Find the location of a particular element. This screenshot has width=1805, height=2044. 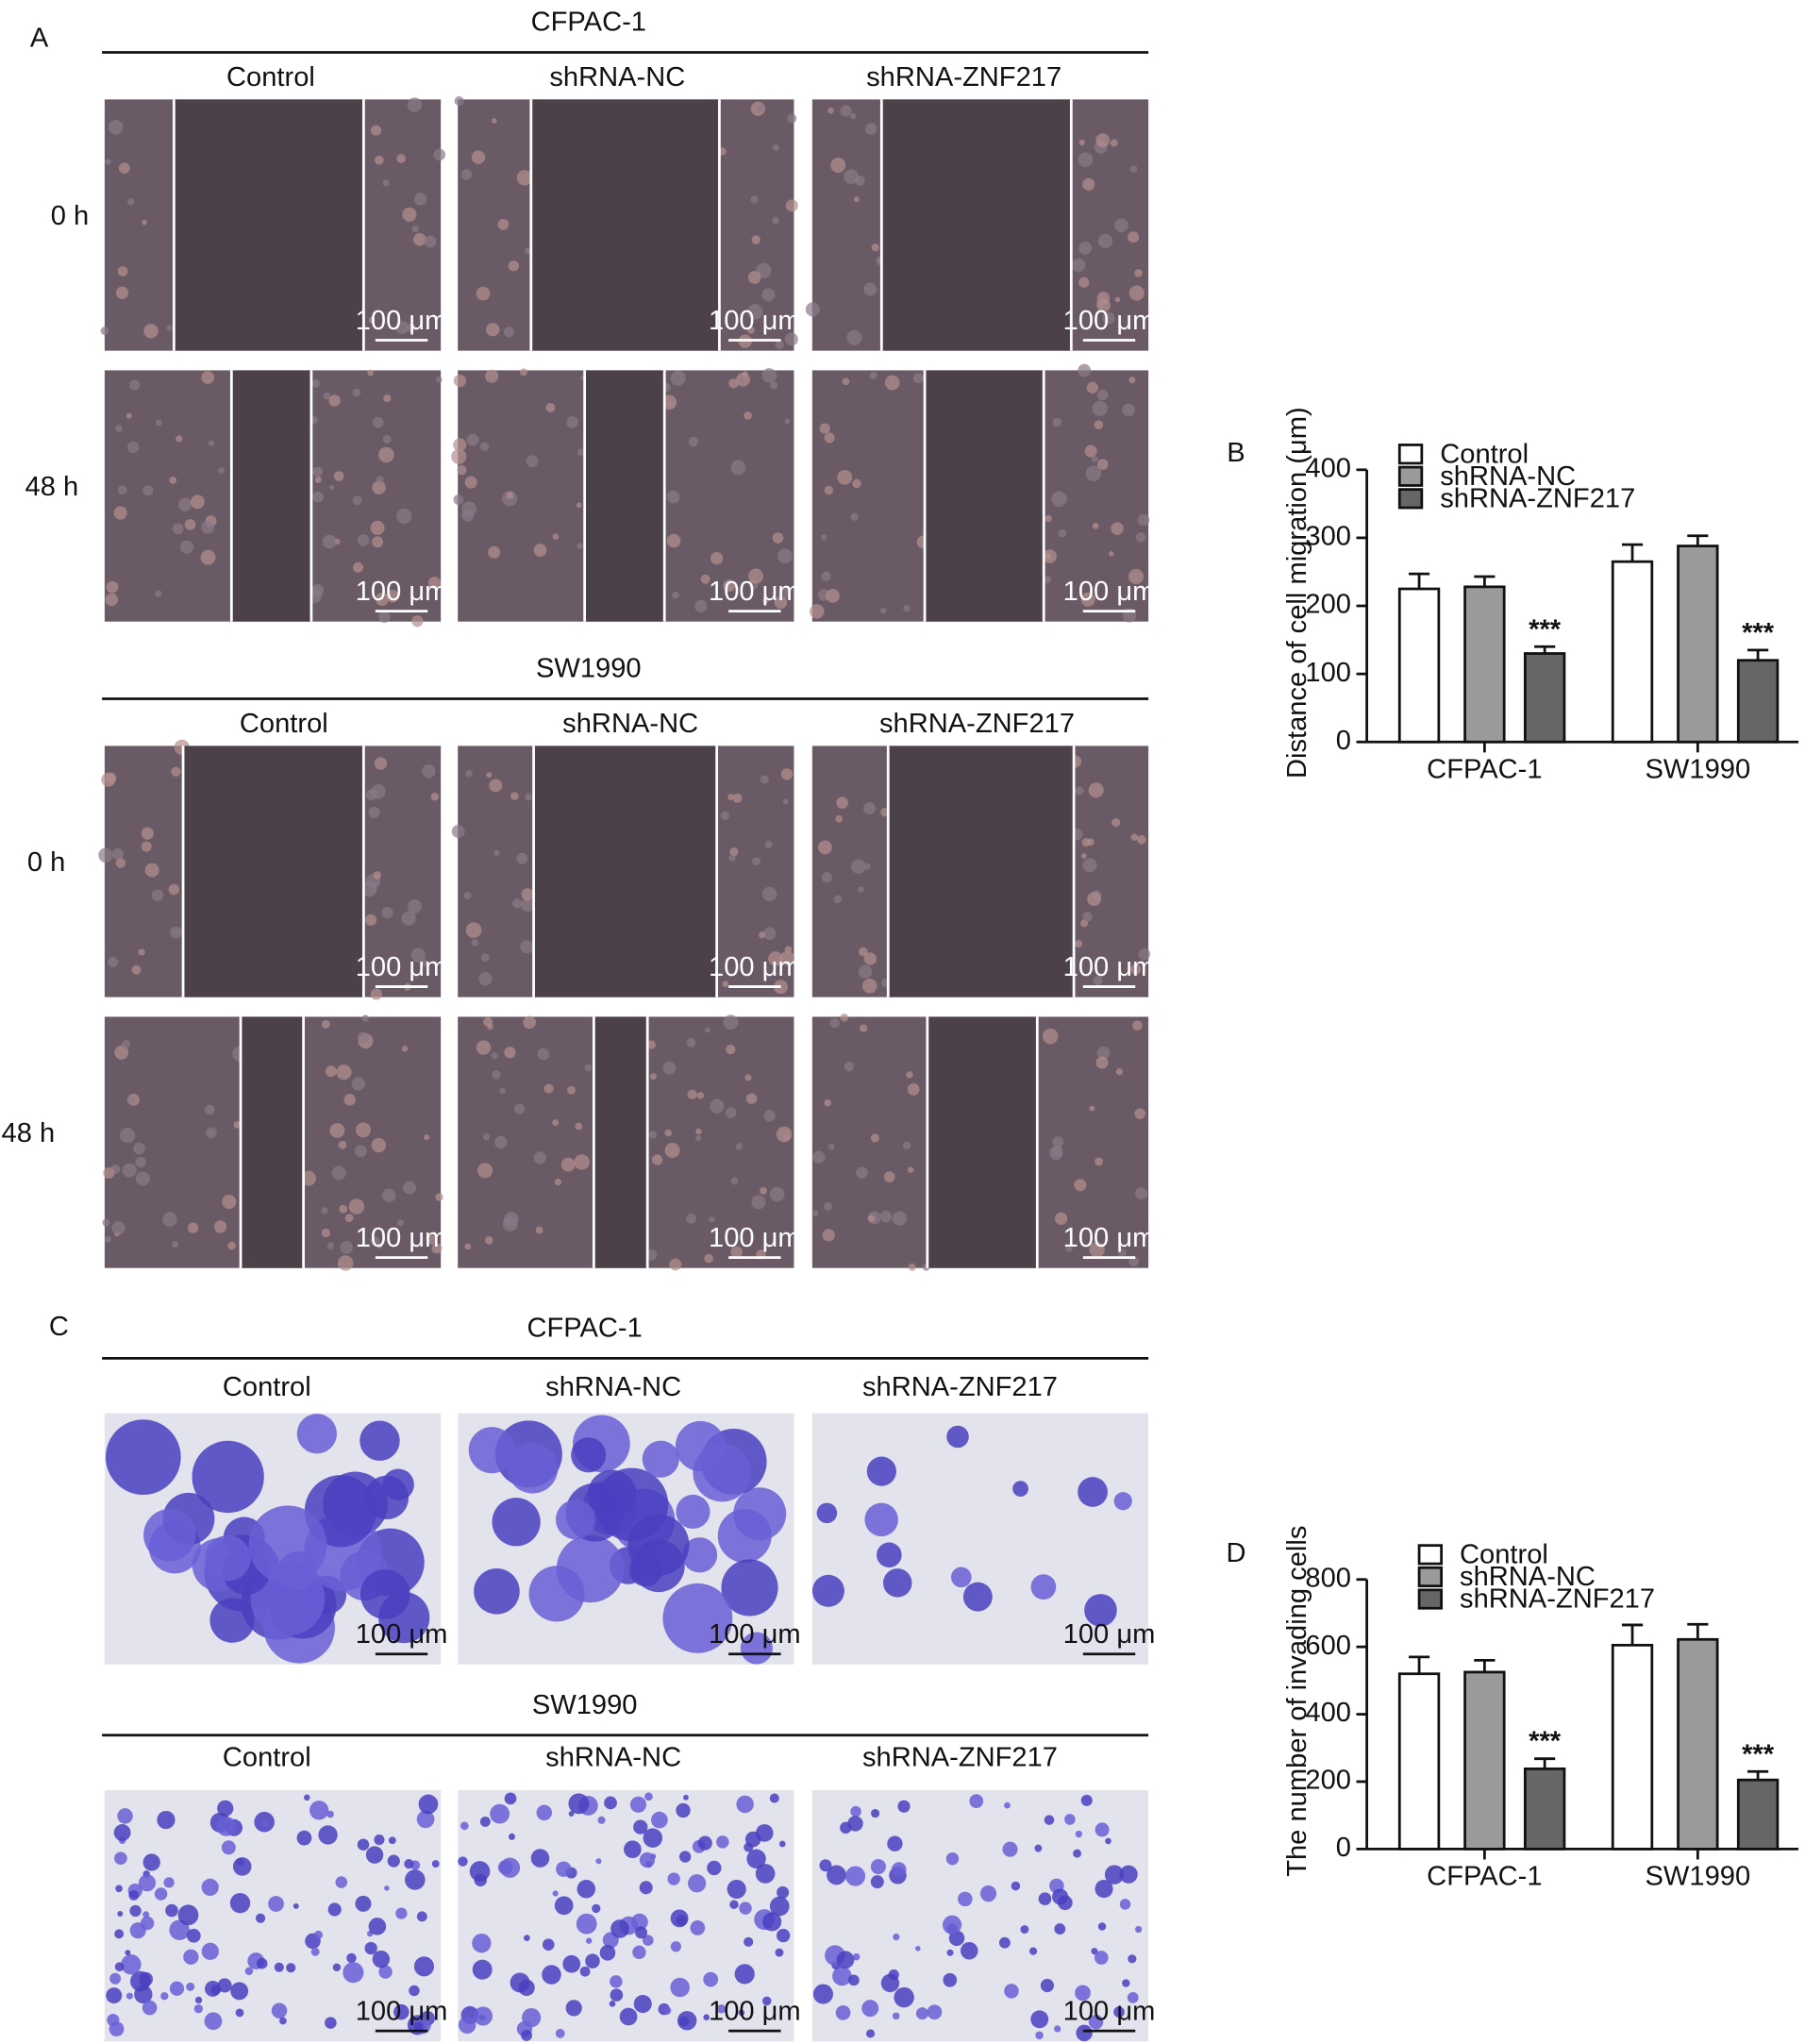

panel-label: B is located at coordinates (1236, 453).